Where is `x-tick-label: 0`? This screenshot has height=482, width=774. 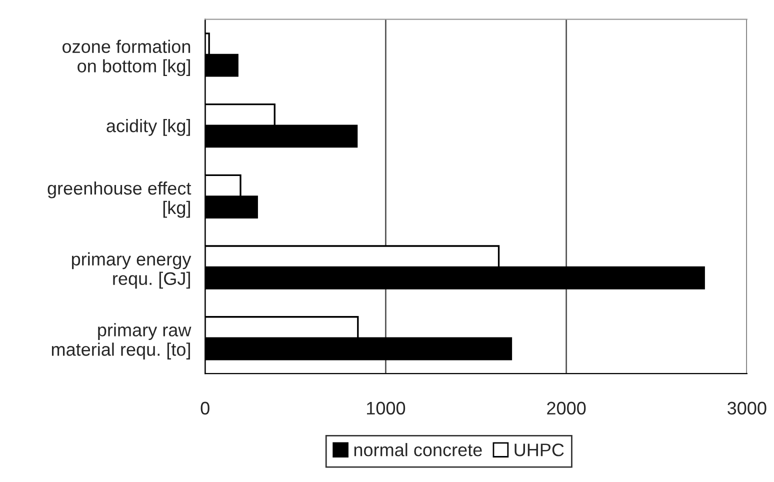
x-tick-label: 0 is located at coordinates (205, 408).